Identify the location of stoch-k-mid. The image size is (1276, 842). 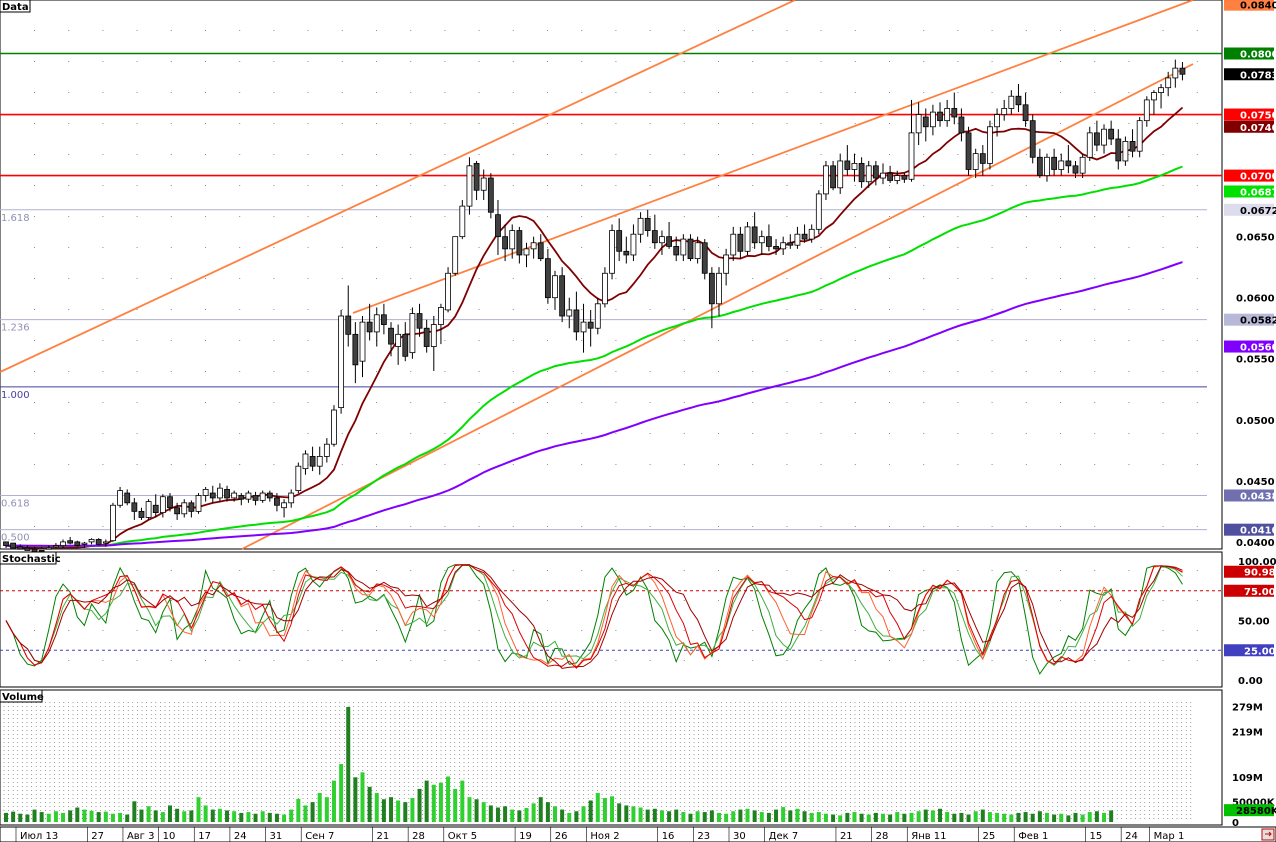
(594, 616).